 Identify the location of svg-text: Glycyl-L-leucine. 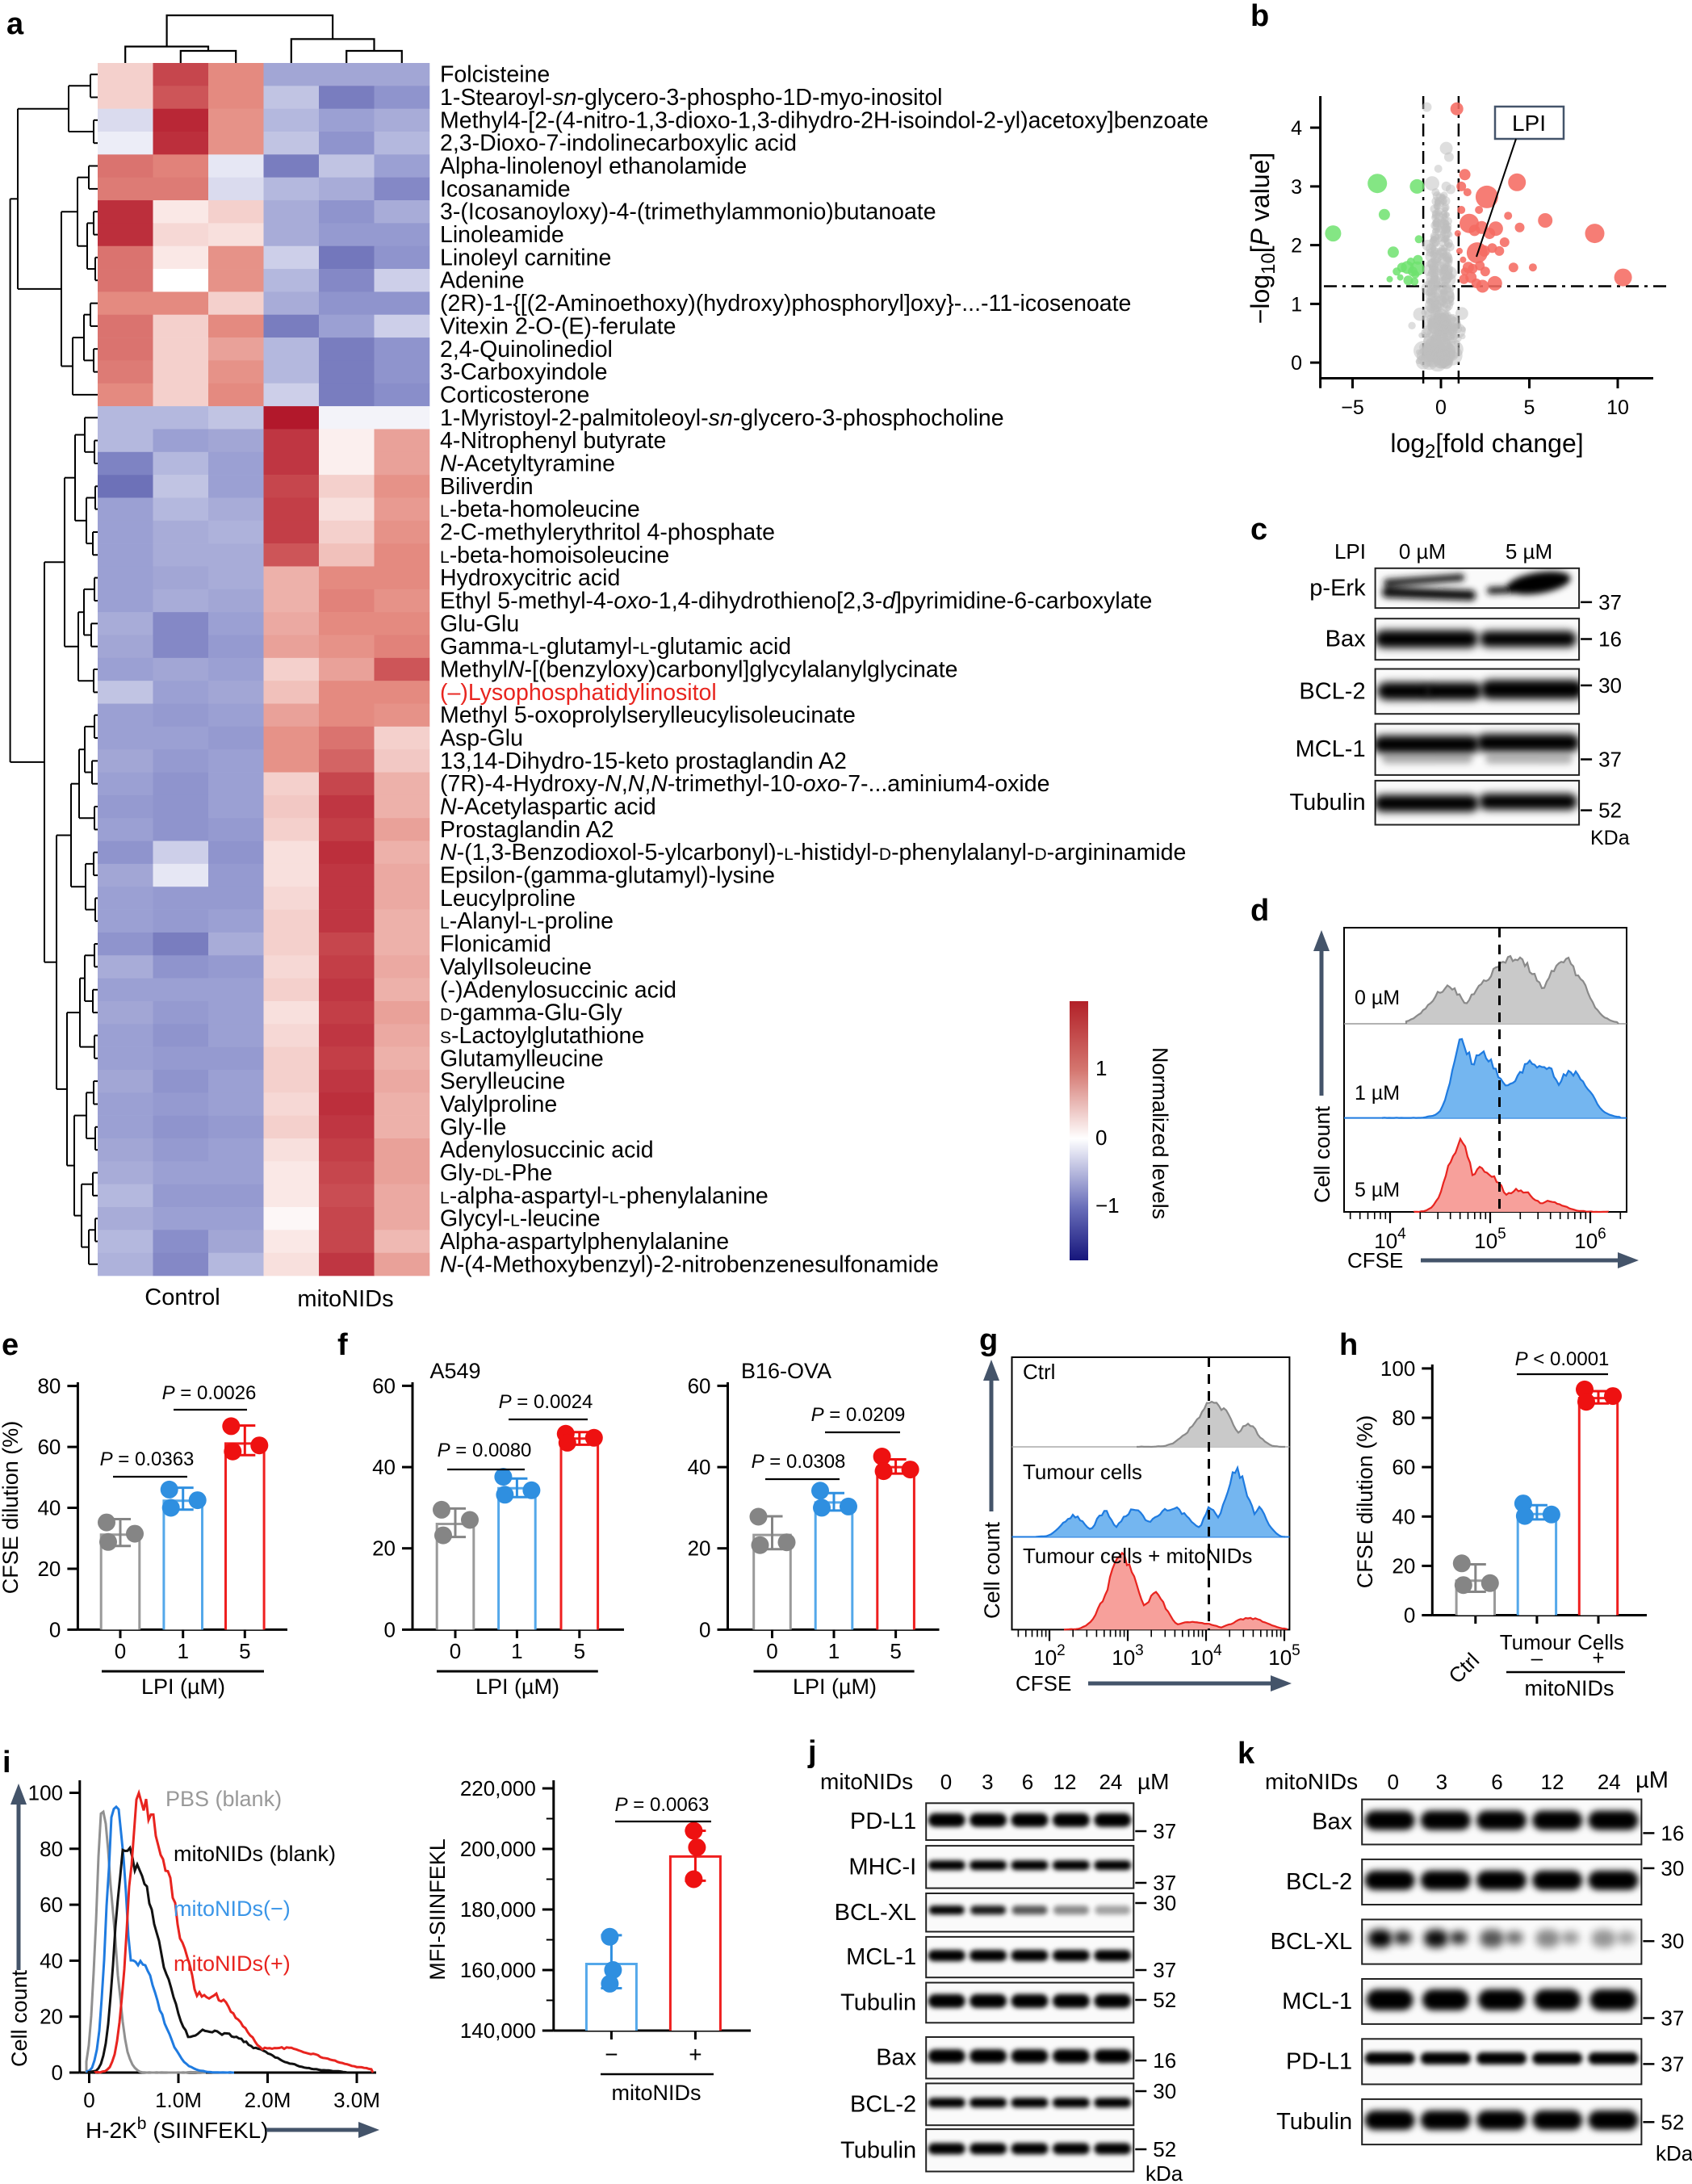
(520, 1219).